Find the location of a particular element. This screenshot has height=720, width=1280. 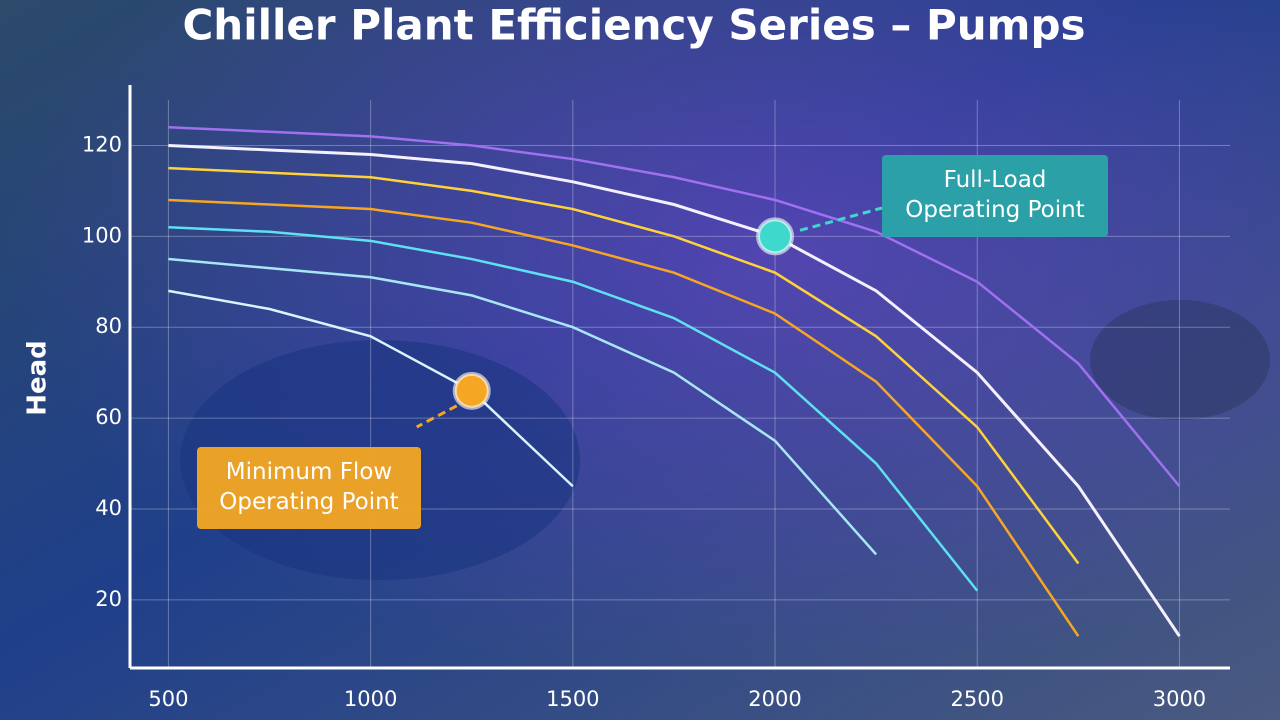

chart-title: Chiller Plant Efficiency Series – Pumps is located at coordinates (633, 25).